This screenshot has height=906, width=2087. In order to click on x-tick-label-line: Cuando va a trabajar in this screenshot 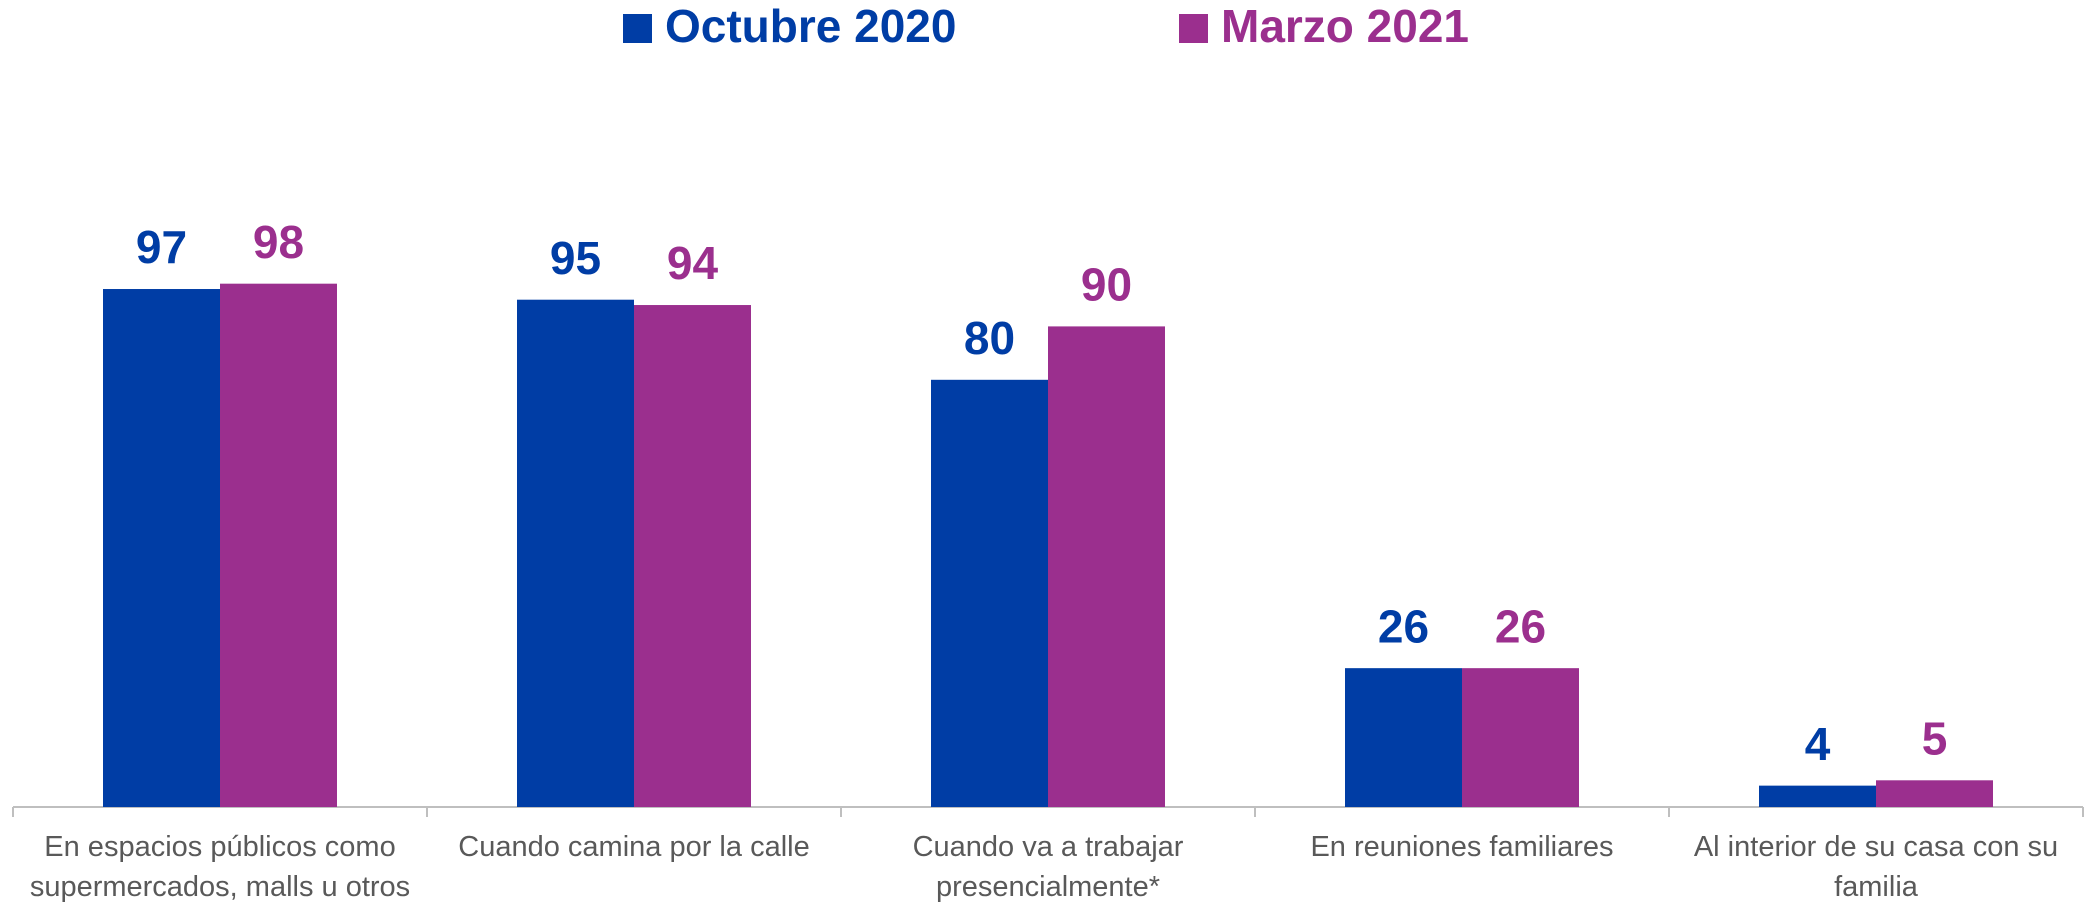, I will do `click(1048, 847)`.